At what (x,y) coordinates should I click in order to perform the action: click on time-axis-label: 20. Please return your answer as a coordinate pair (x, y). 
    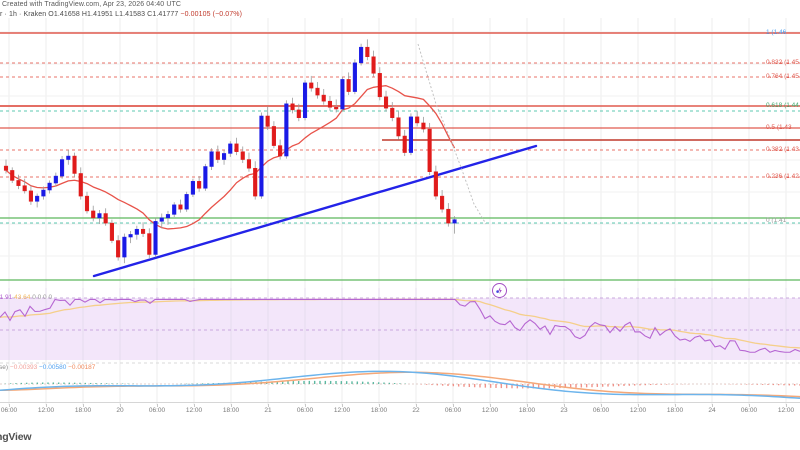
    Looking at the image, I should click on (120, 410).